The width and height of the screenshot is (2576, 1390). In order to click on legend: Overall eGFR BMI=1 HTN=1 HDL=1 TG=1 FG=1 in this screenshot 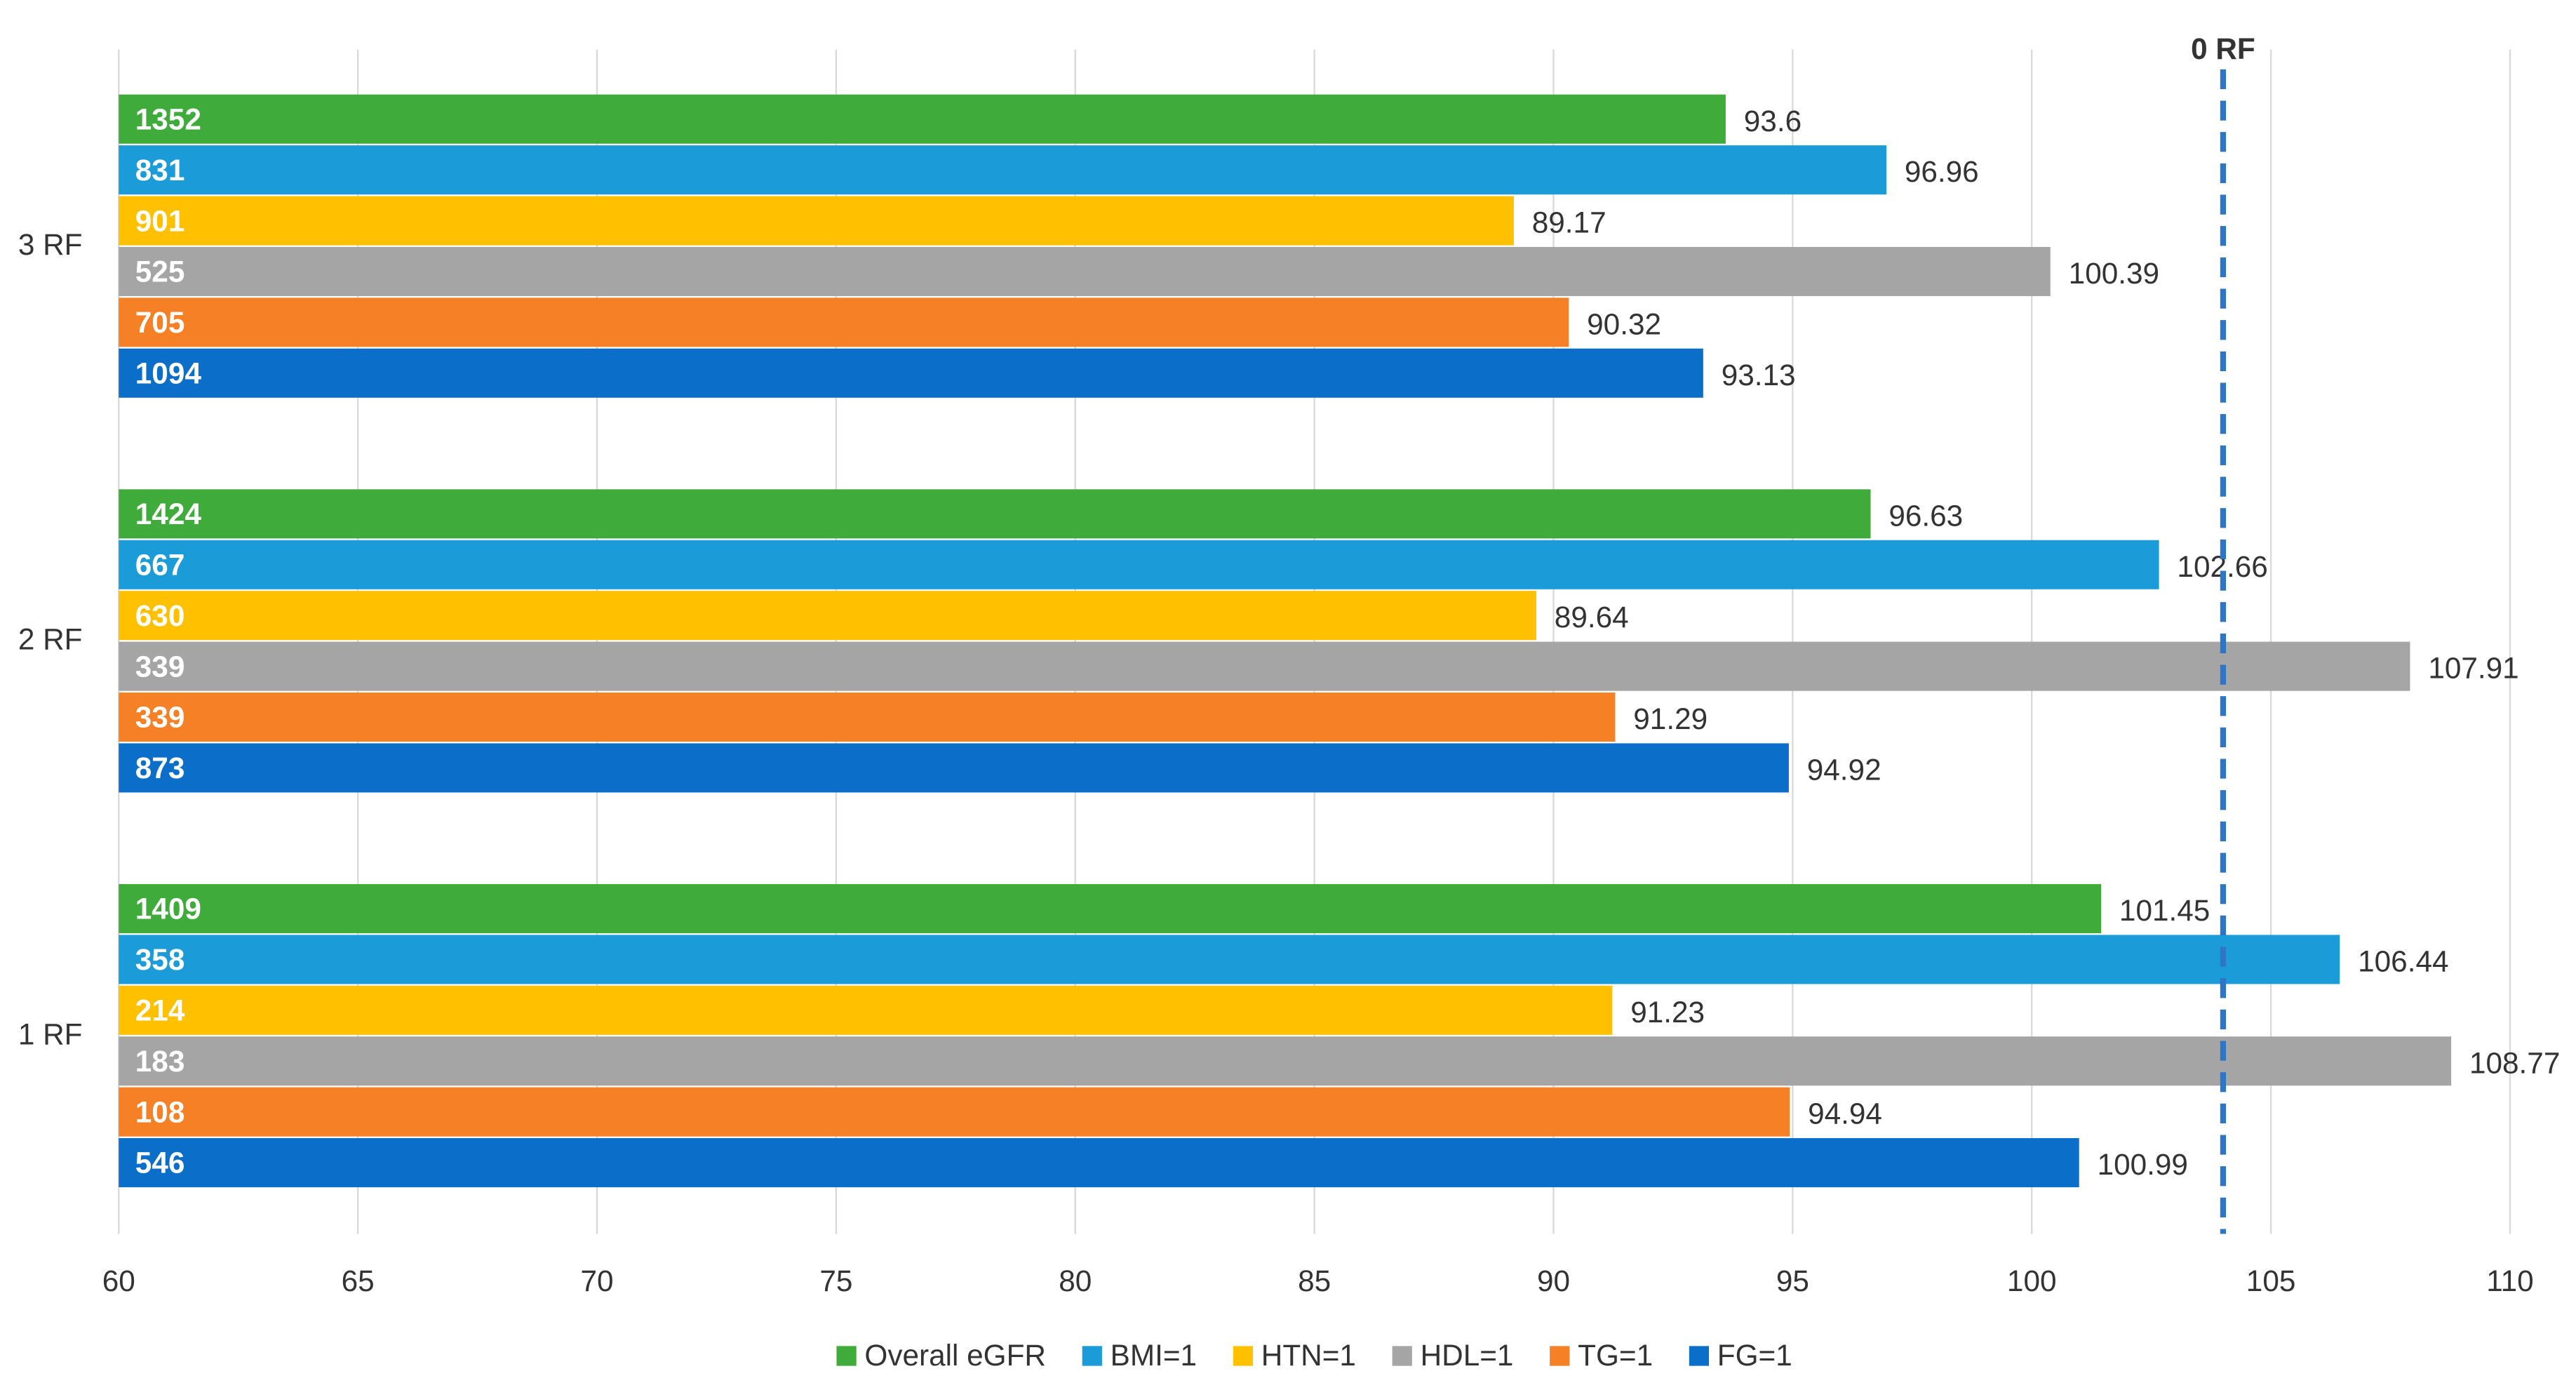, I will do `click(1314, 1355)`.